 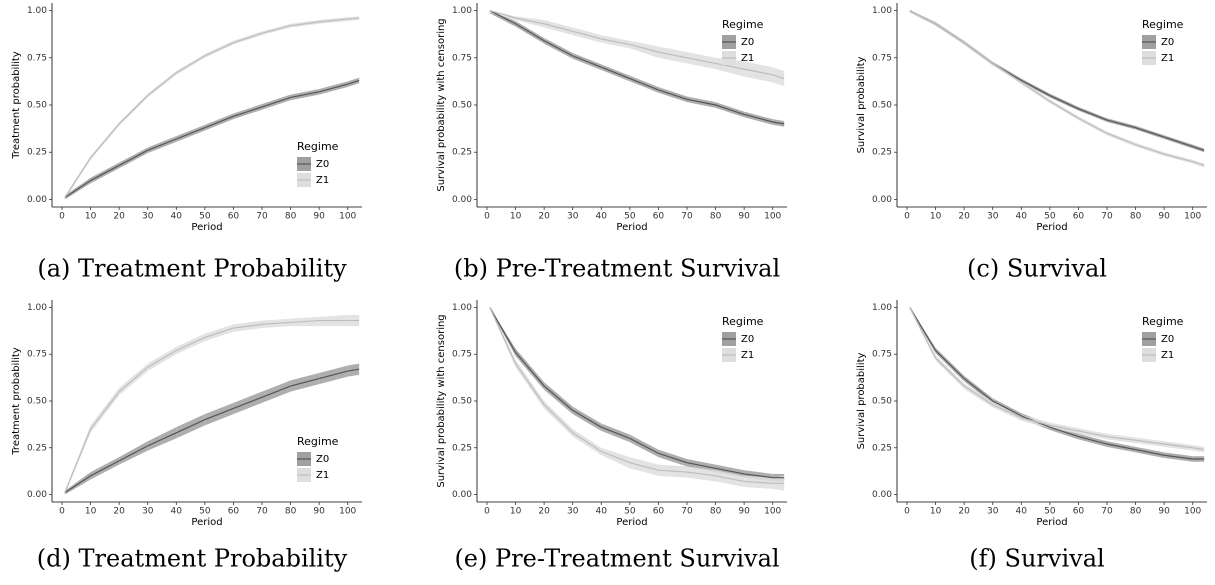 I want to click on subfigure-caption: (f) Survival, so click(x=1036, y=559).